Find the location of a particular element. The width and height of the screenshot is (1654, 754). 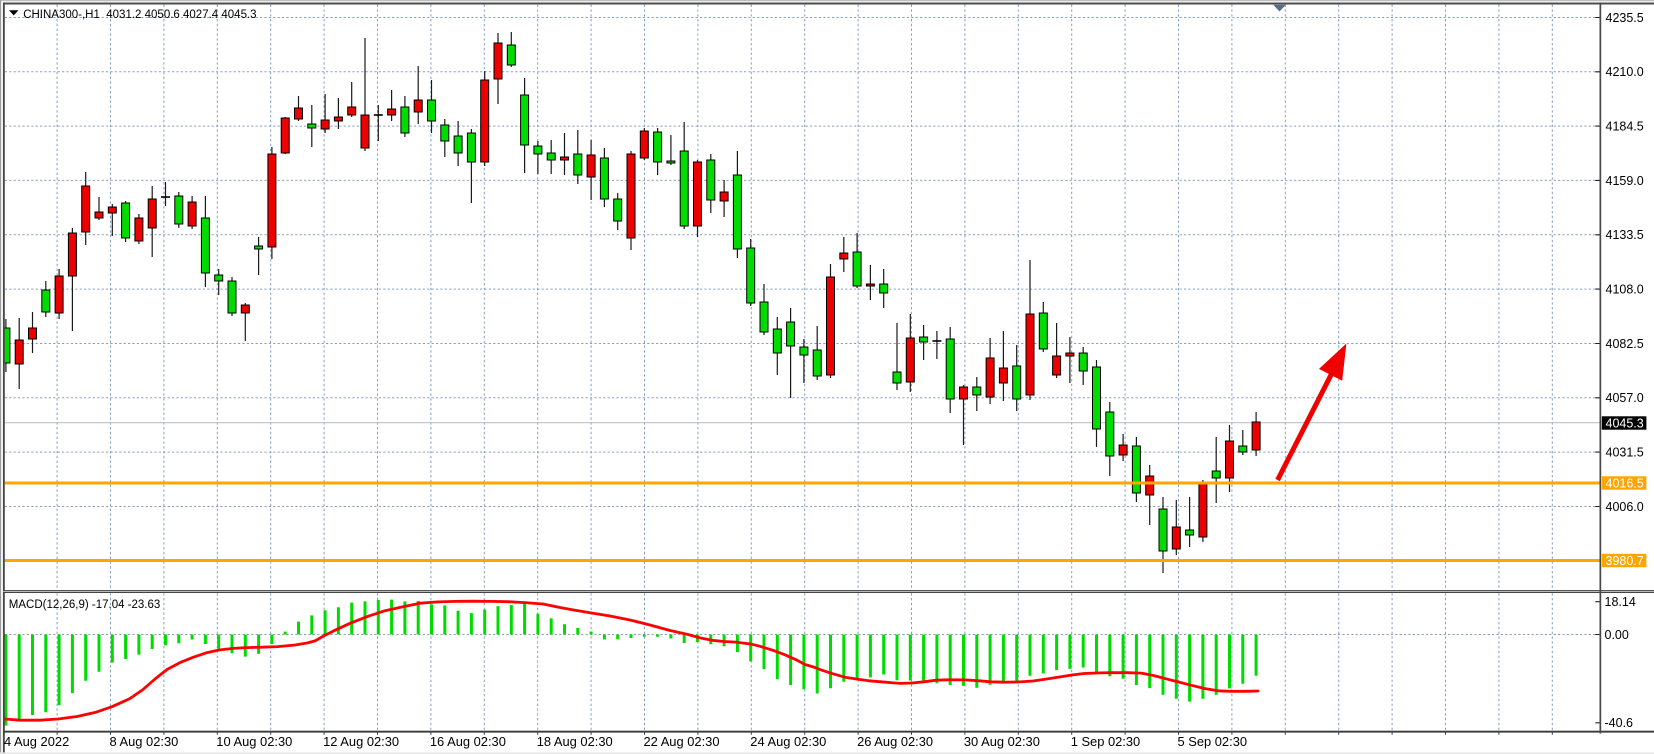

svg-text: 18.14 is located at coordinates (1620, 602).